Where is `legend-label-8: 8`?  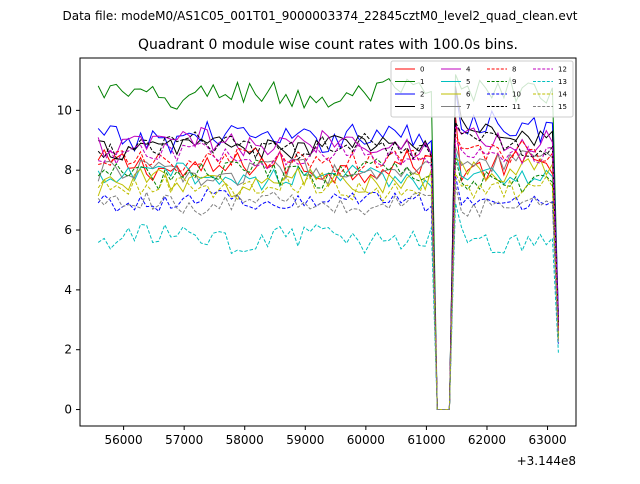
legend-label-8: 8 is located at coordinates (514, 70).